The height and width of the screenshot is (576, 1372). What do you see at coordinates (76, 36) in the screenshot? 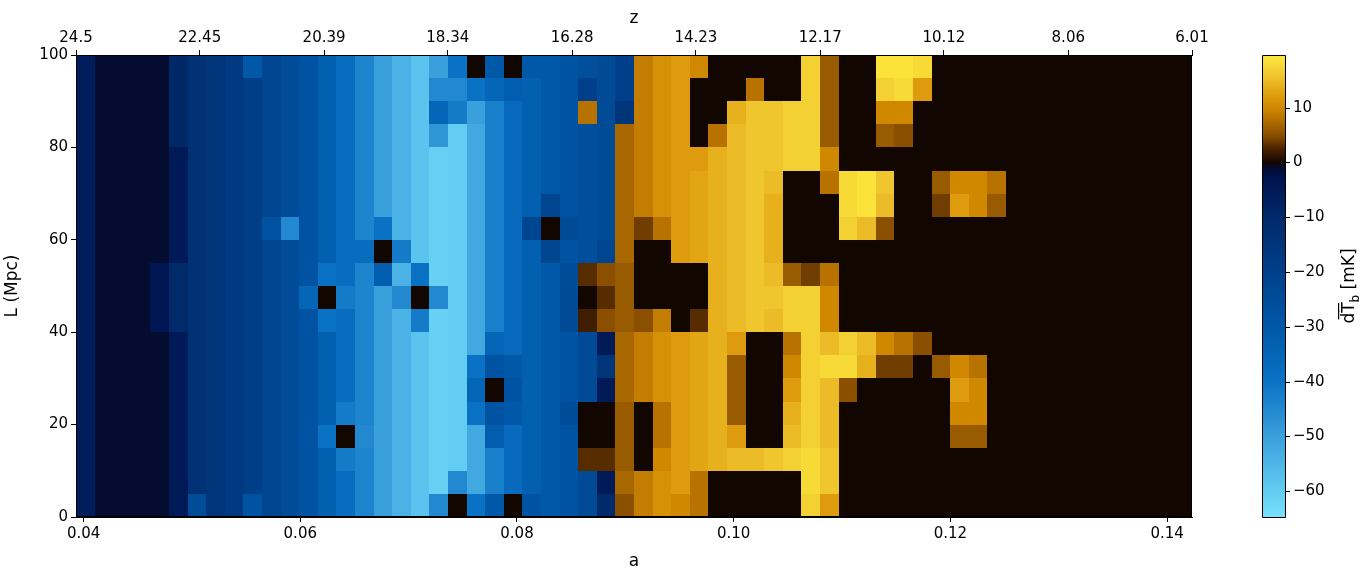
I see `x2-tick-label: 24.5` at bounding box center [76, 36].